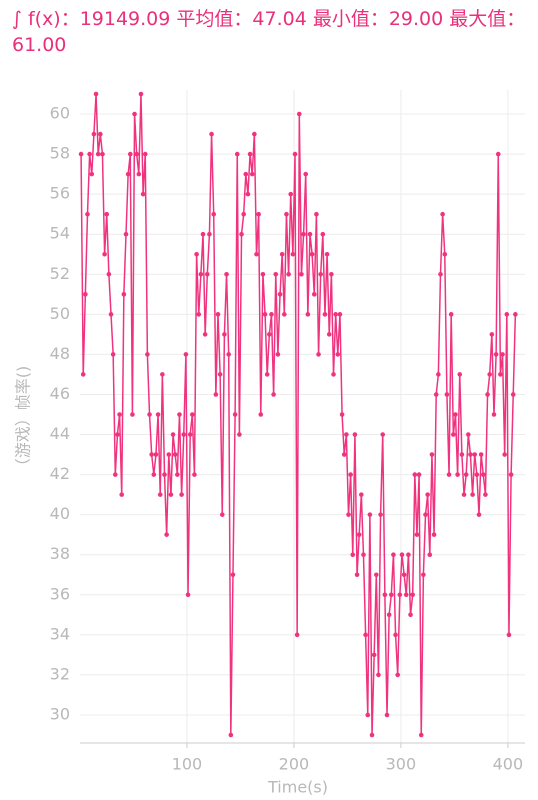 The width and height of the screenshot is (538, 800). Describe the element at coordinates (294, 764) in the screenshot. I see `x-tick-label: 200` at that location.